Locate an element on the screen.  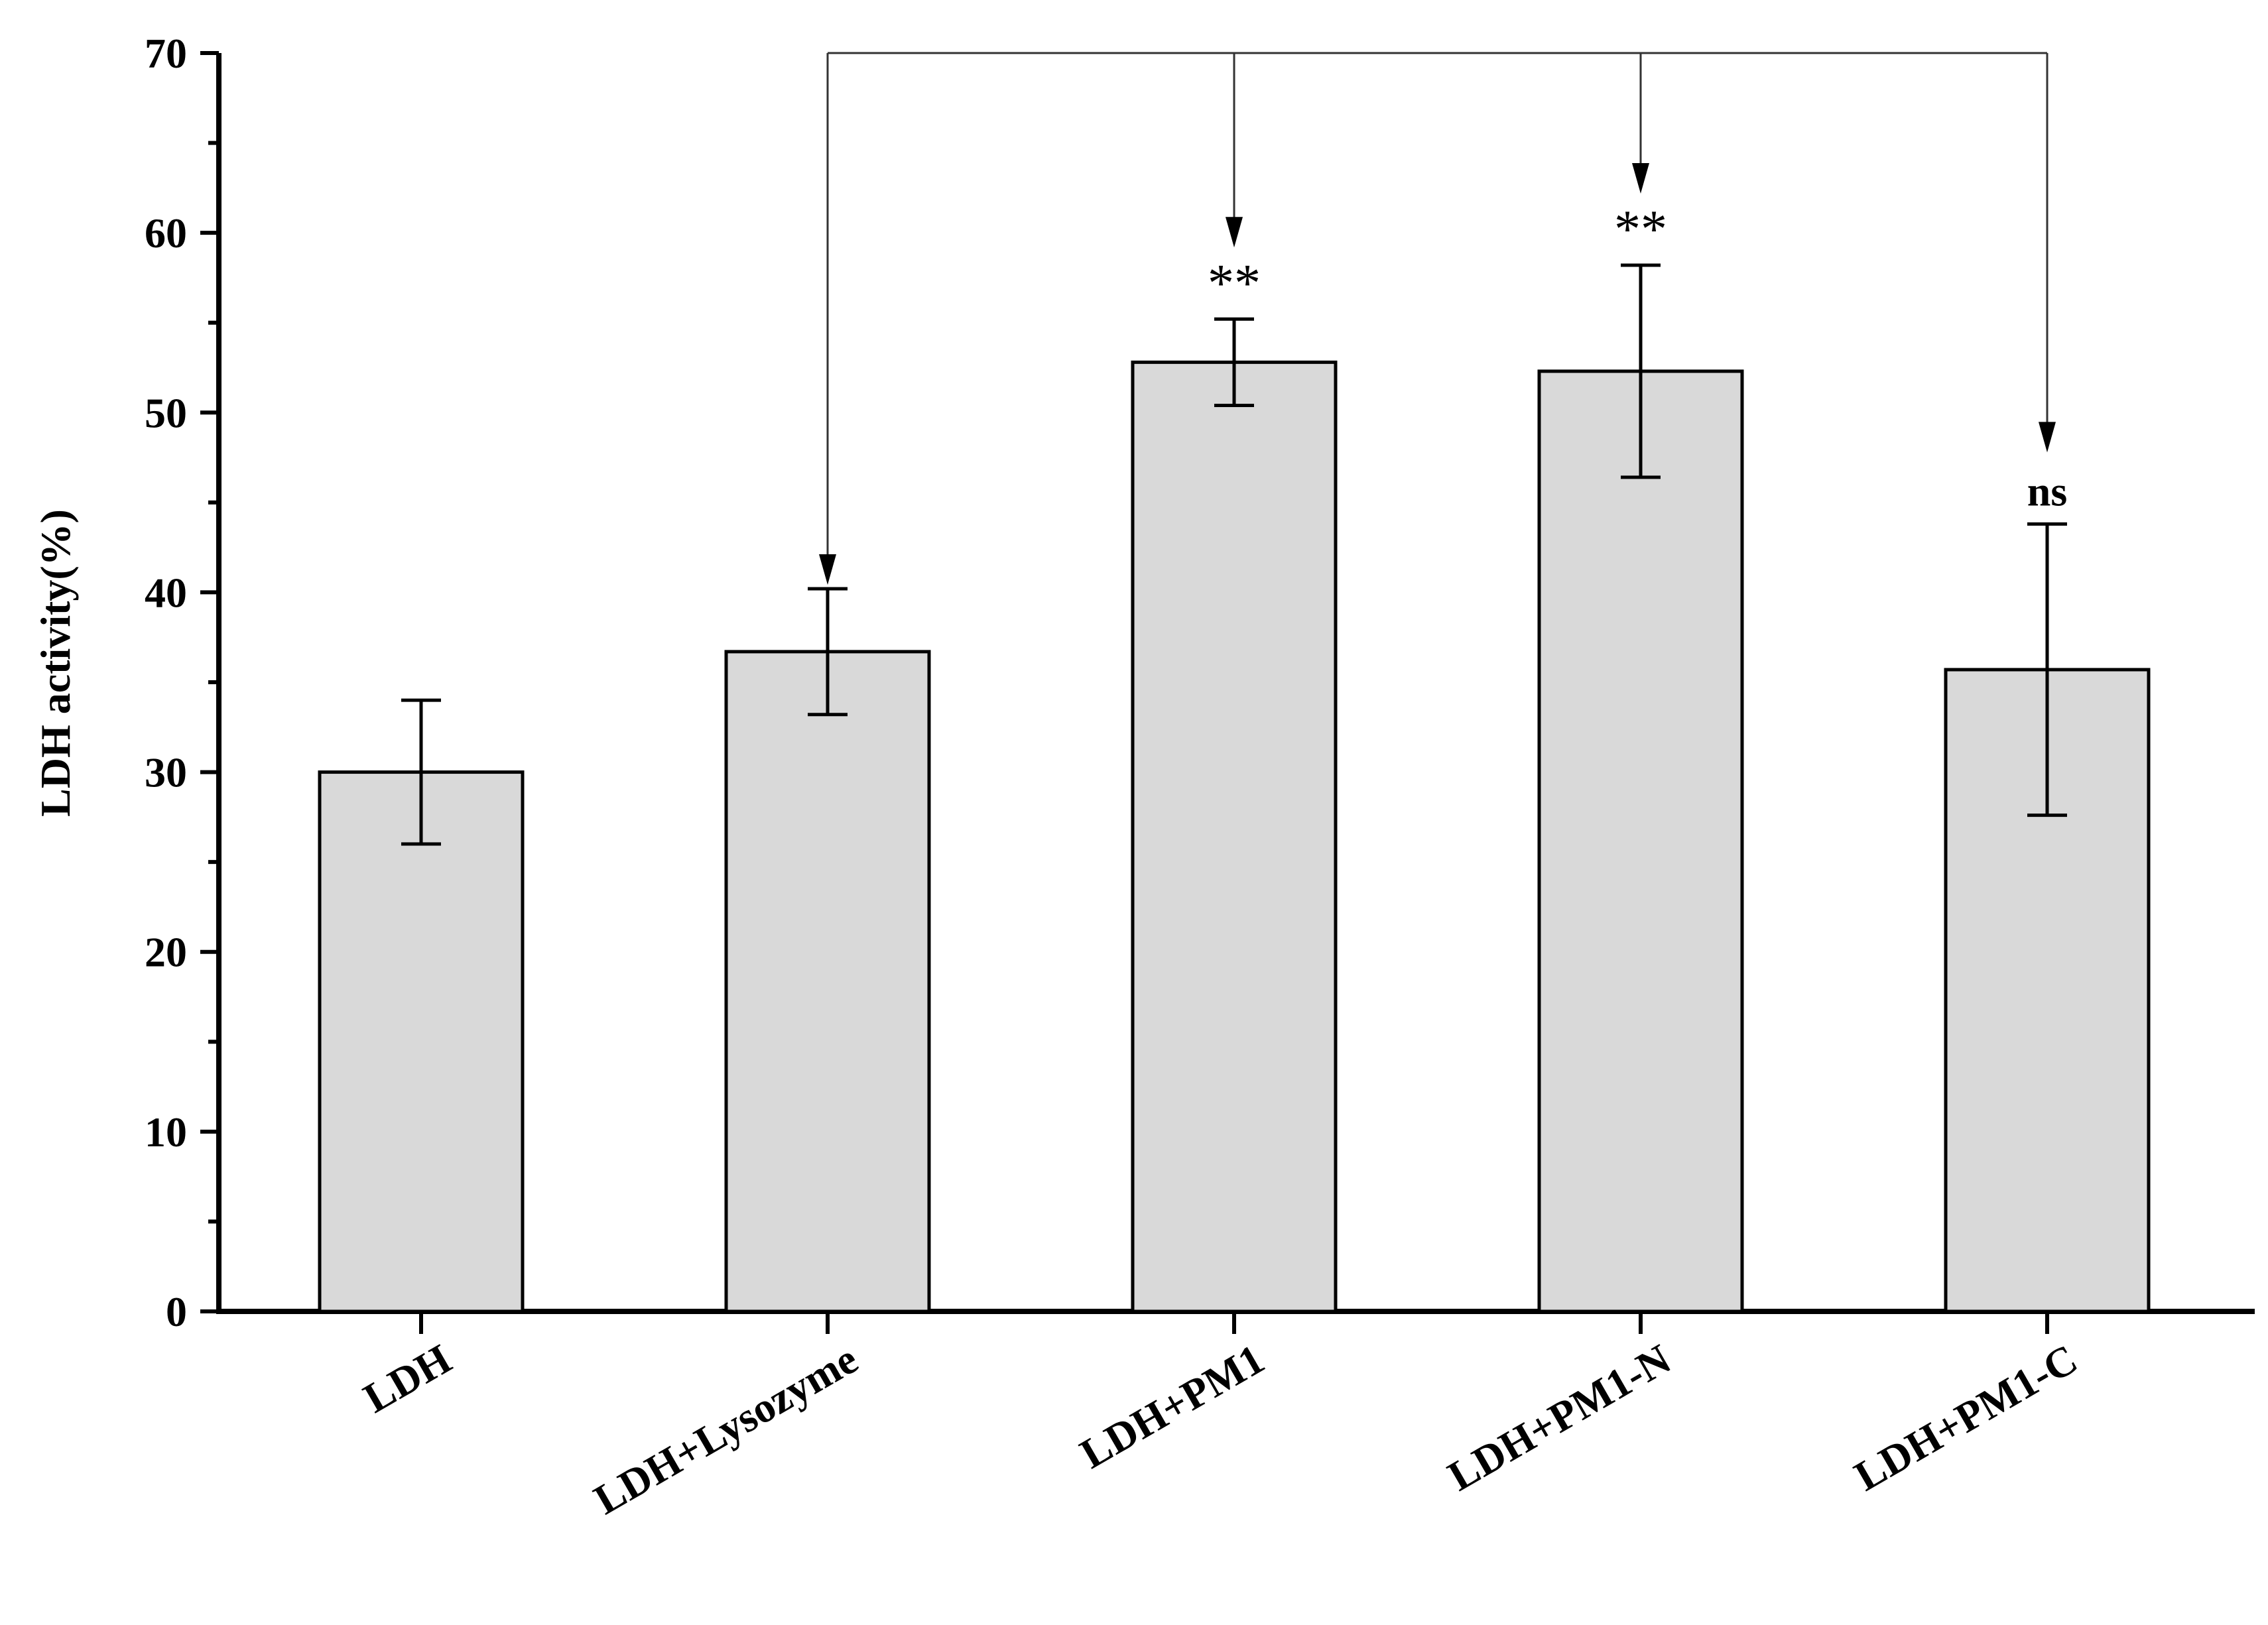
y-tick-label: 50 is located at coordinates (166, 413).